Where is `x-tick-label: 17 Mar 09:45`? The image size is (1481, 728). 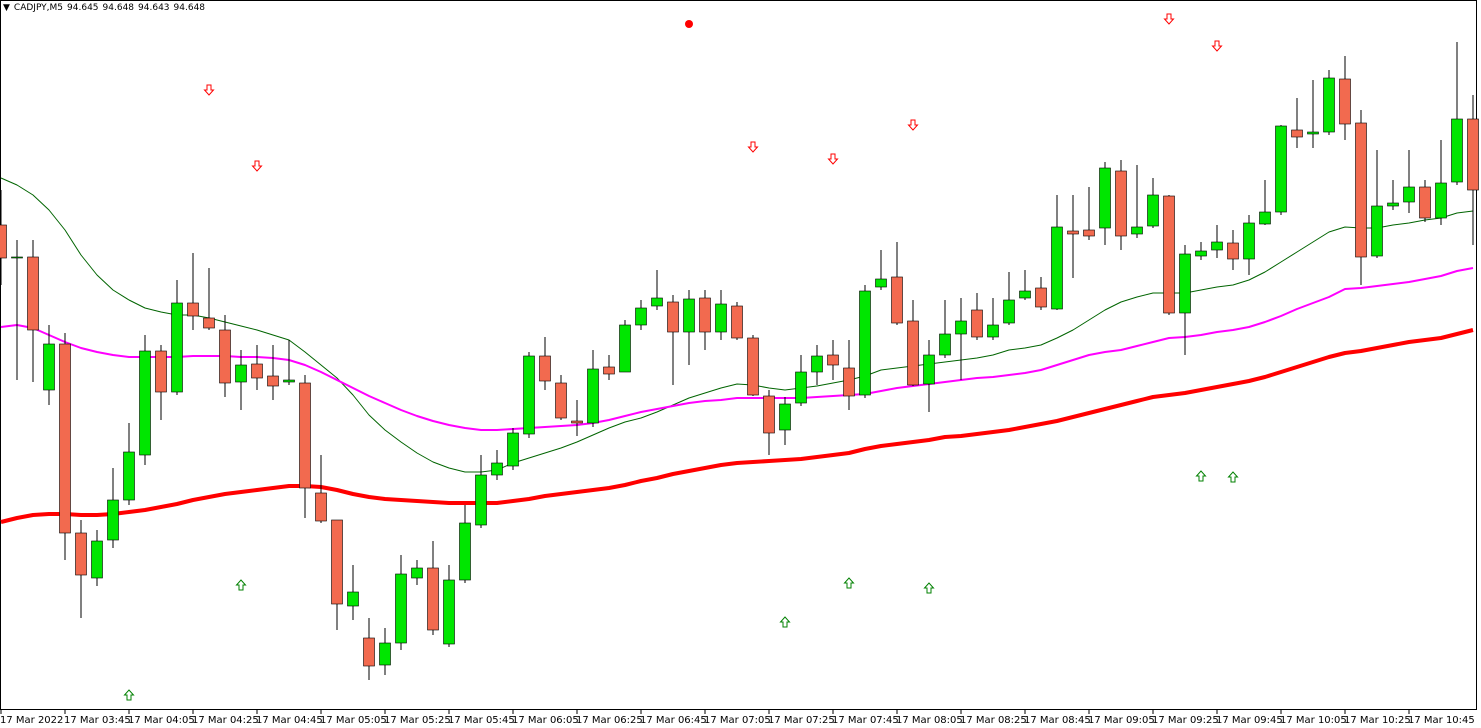
x-tick-label: 17 Mar 09:45 is located at coordinates (1249, 720).